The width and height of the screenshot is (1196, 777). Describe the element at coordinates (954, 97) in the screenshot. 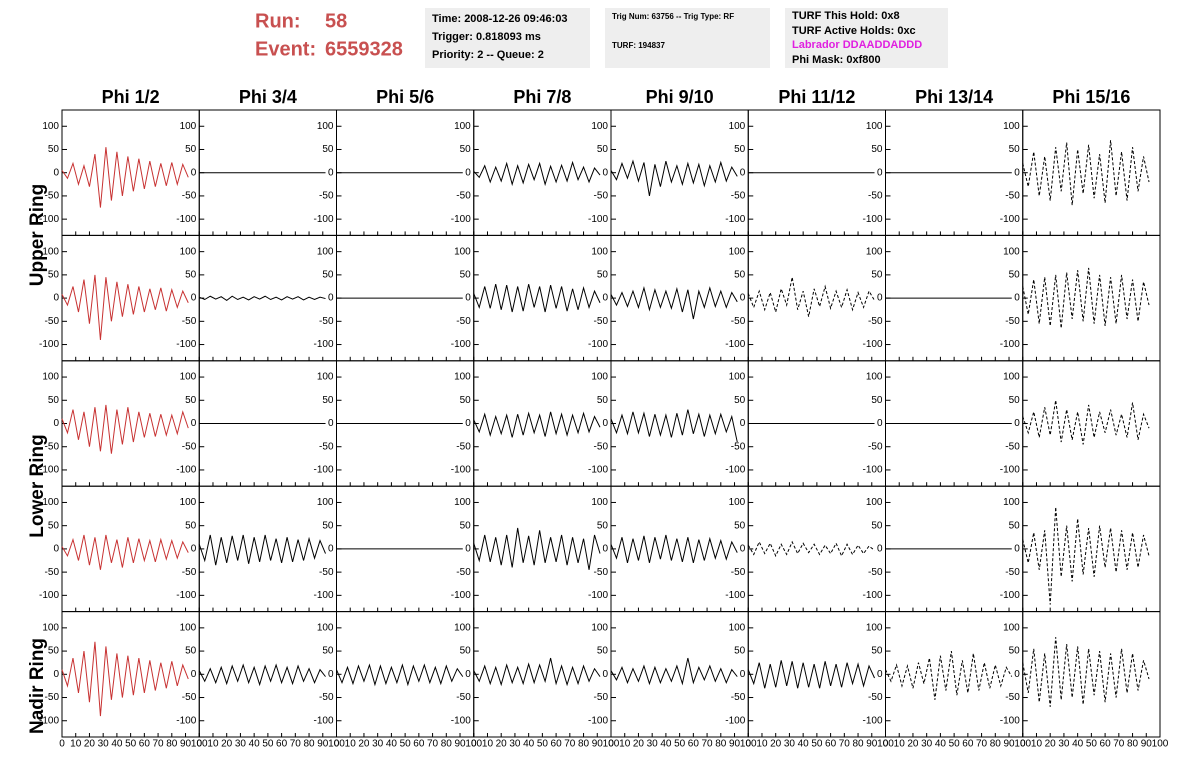

I see `column-label: Phi 13/14` at that location.